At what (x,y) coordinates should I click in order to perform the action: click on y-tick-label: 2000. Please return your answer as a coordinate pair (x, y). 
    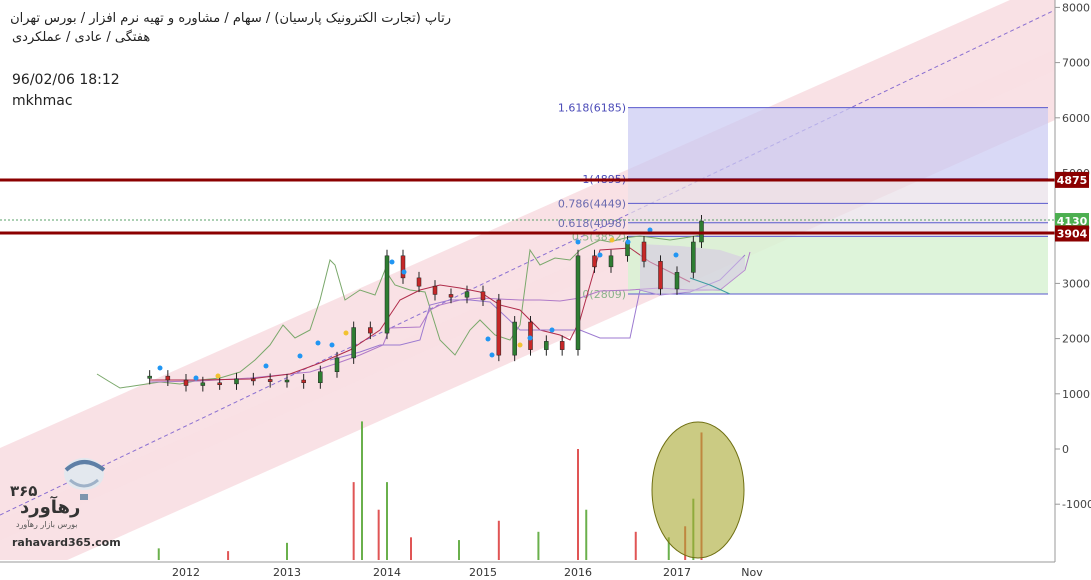
    Looking at the image, I should click on (1076, 339).